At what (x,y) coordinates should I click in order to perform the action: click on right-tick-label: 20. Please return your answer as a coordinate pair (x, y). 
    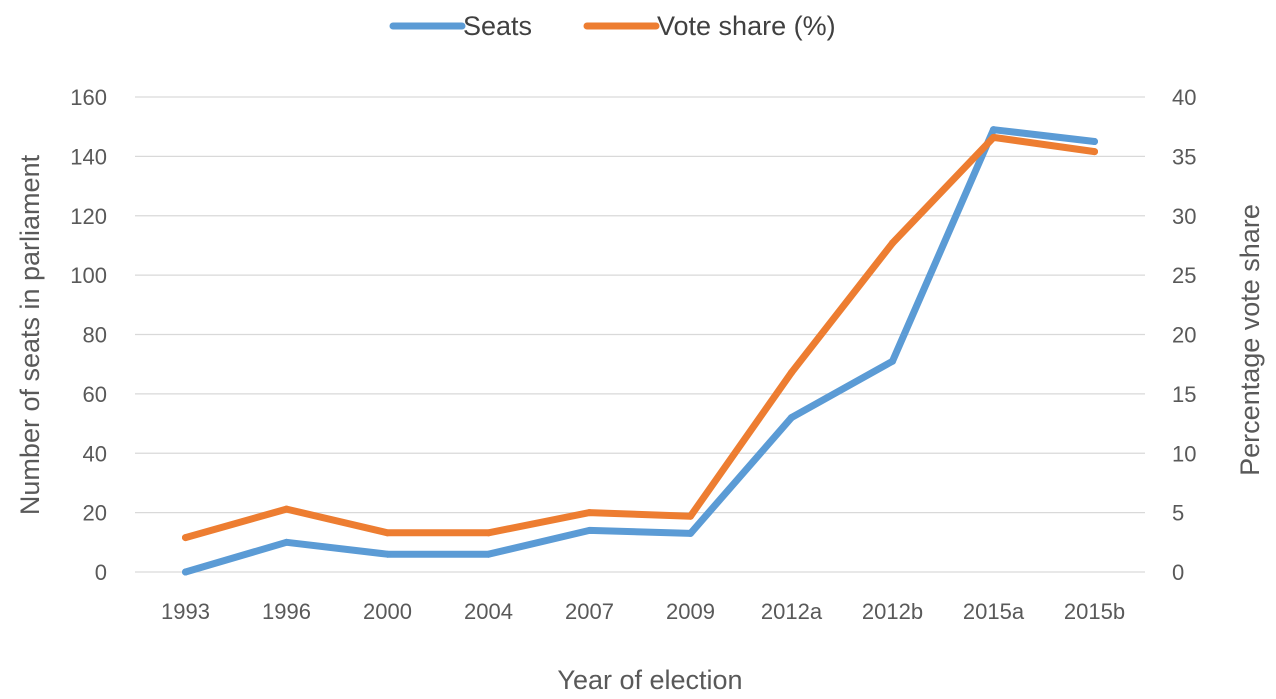
    Looking at the image, I should click on (1184, 335).